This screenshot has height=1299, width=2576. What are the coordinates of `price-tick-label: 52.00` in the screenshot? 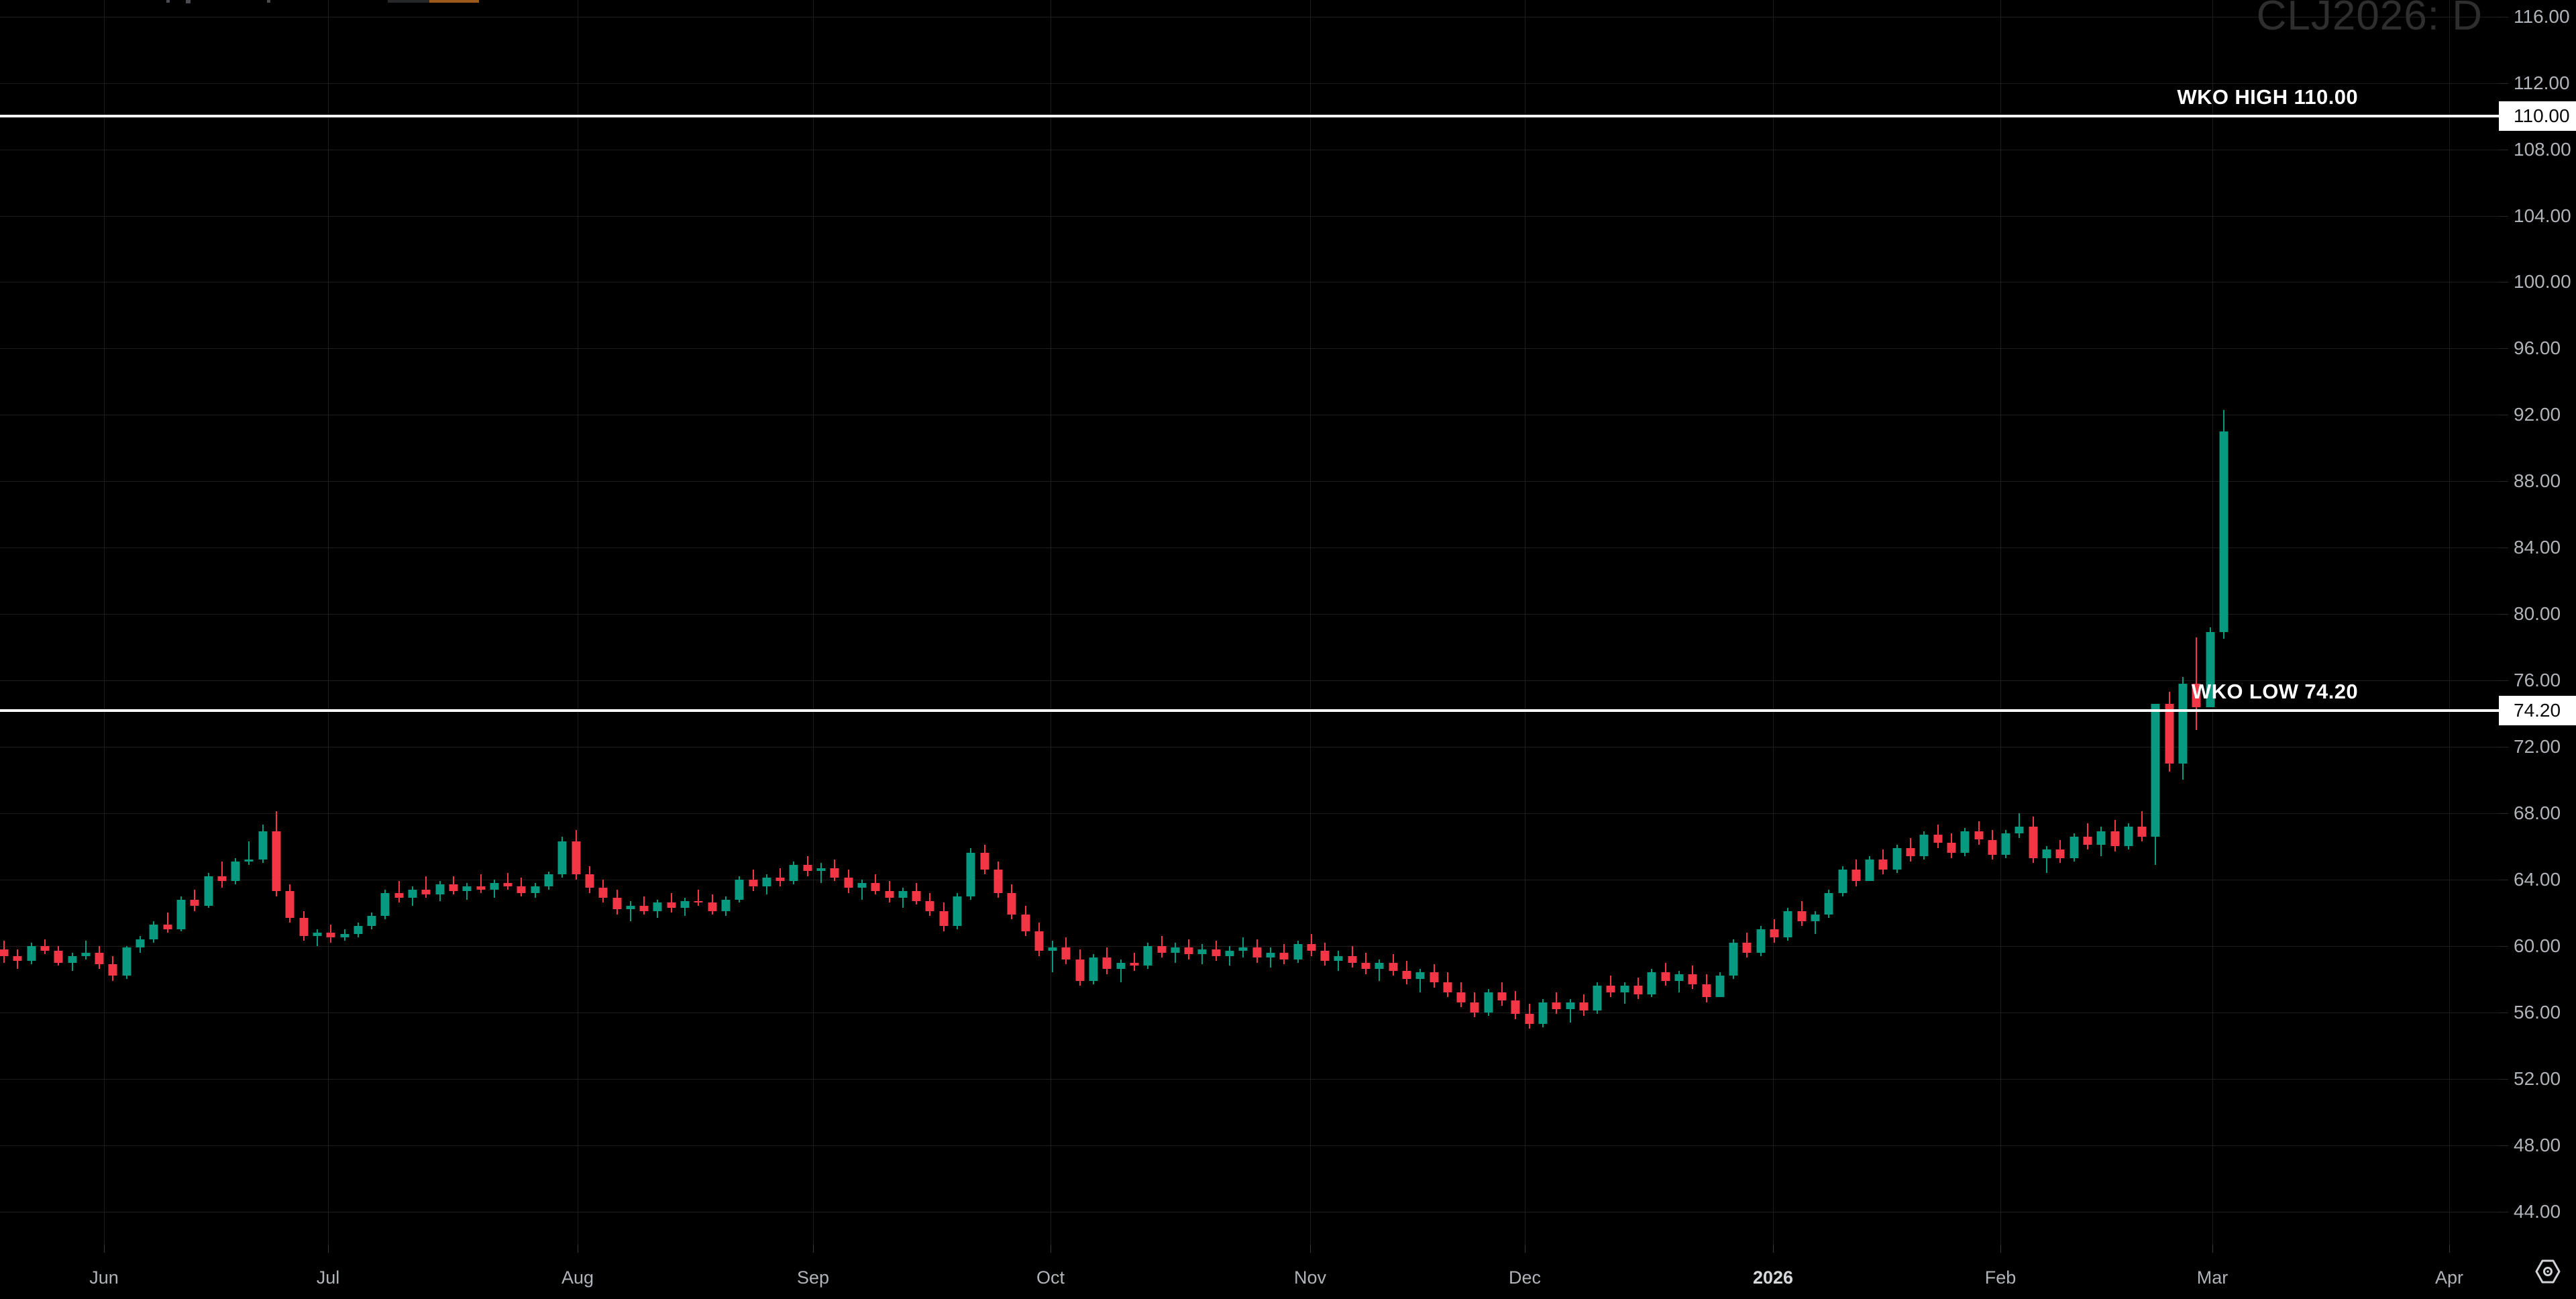 It's located at (2537, 1078).